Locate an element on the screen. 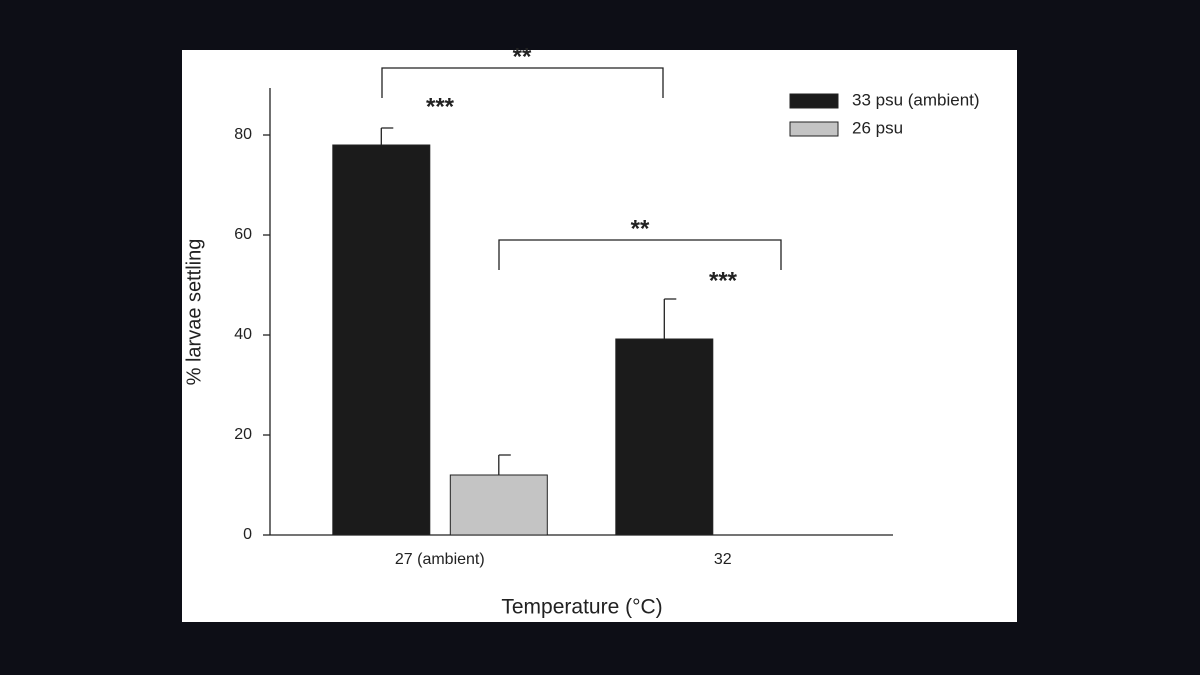 The height and width of the screenshot is (675, 1200). y-tick-label: 0 is located at coordinates (247, 534).